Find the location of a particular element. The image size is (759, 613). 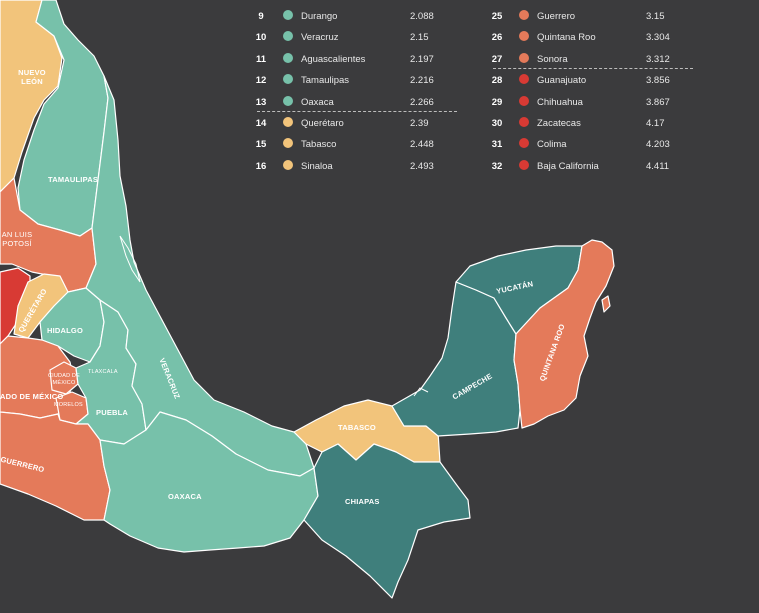

coastline-mouth is located at coordinates (421, 392).